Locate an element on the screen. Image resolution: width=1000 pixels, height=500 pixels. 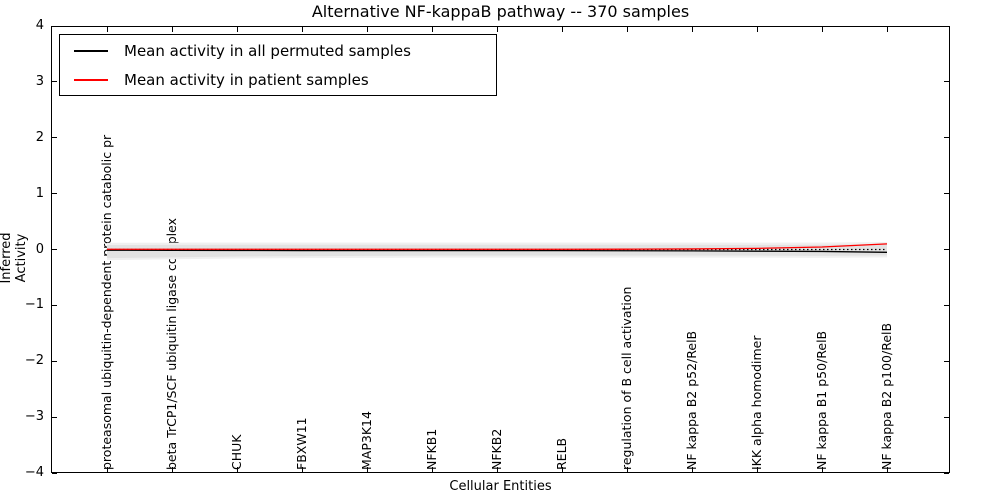
black-line-sample is located at coordinates (91, 50).